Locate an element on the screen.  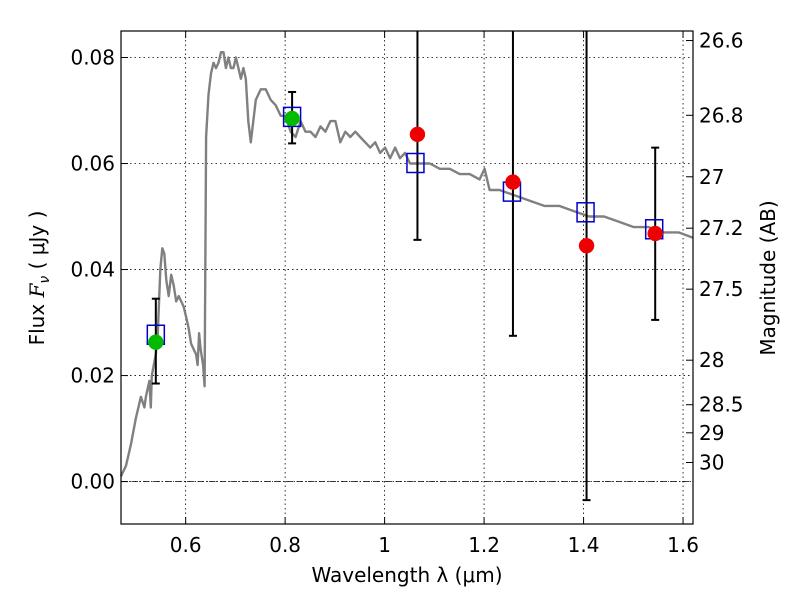
right-tick-label: 27.2 is located at coordinates (721, 228).